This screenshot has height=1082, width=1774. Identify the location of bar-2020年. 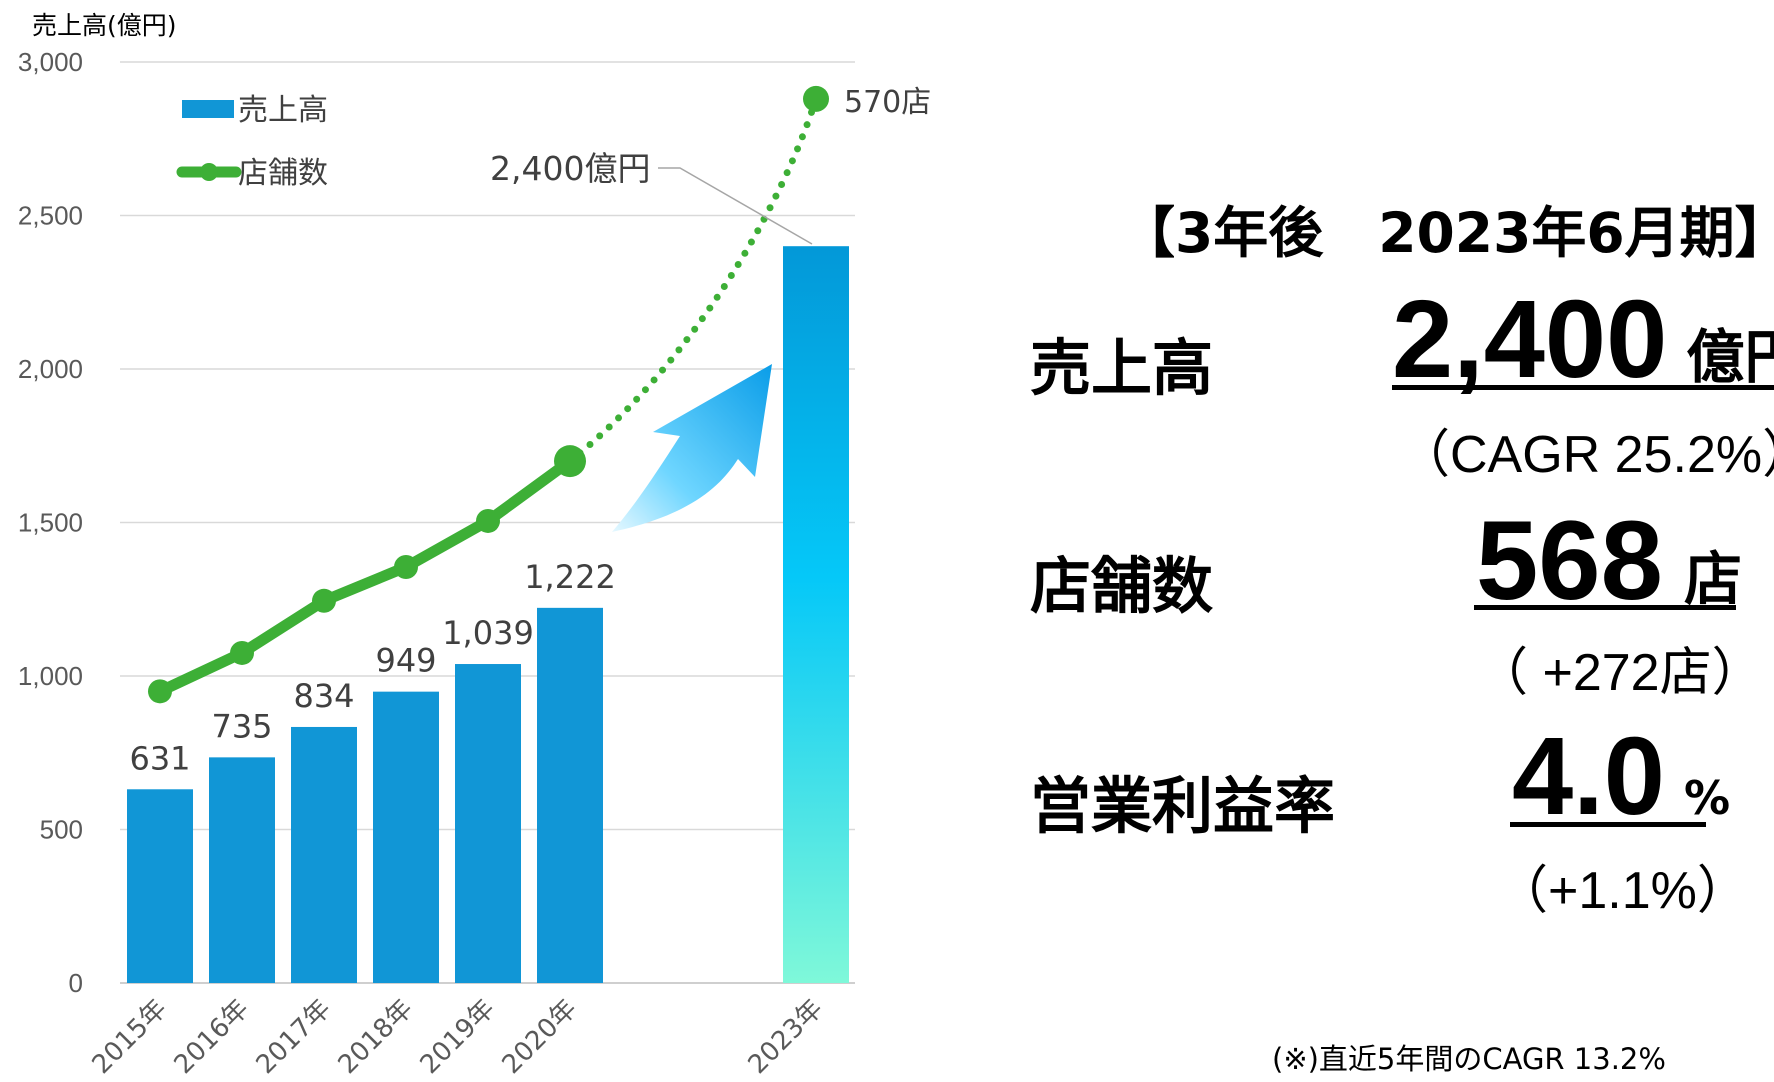
(570, 795).